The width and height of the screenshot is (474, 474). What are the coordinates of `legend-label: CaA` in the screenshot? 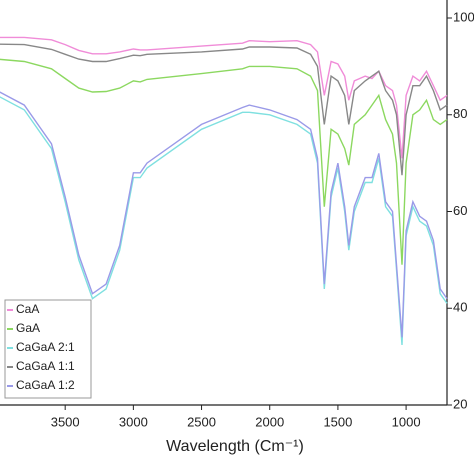 It's located at (27, 309).